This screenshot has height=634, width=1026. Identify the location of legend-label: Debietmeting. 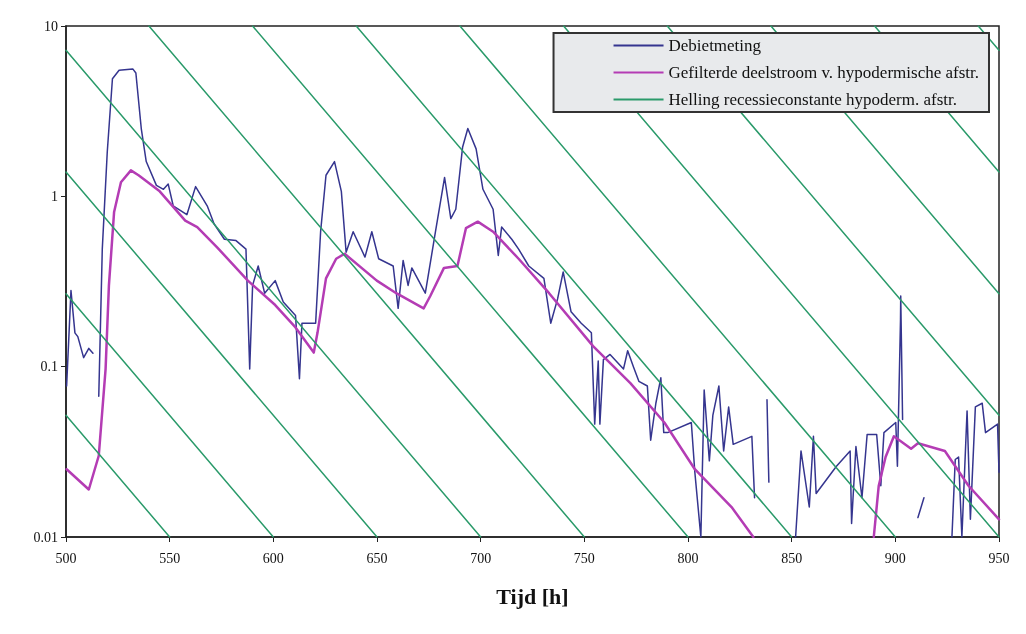
(715, 45).